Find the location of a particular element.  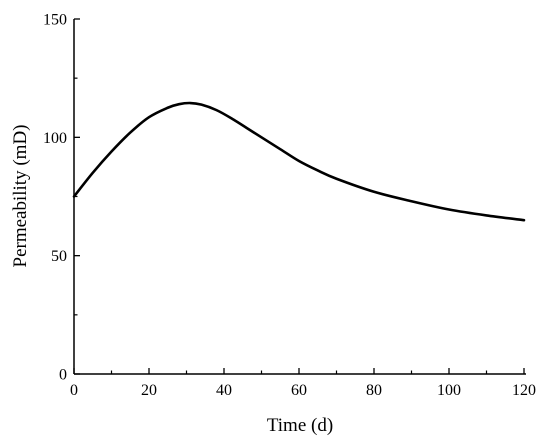

x-tick-label: 40 is located at coordinates (224, 390).